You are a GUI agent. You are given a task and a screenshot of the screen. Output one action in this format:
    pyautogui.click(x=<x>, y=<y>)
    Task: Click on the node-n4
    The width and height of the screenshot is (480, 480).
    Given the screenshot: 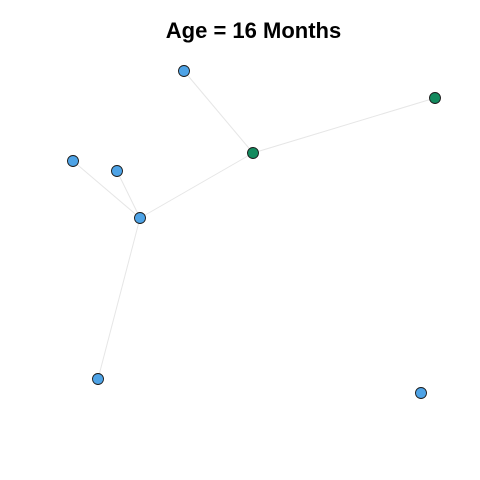 What is the action you would take?
    pyautogui.click(x=73, y=161)
    